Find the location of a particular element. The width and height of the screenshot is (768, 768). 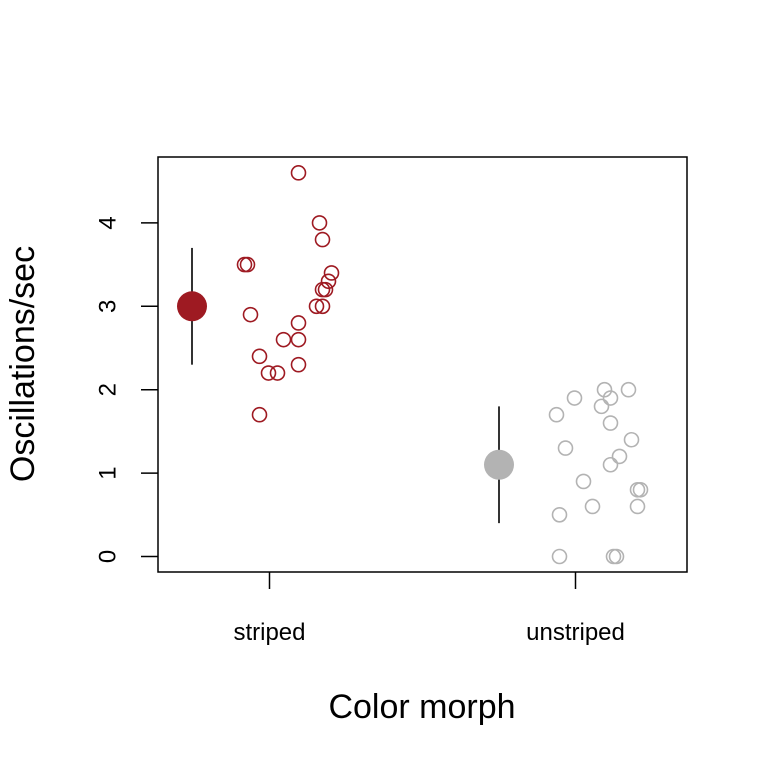

y-tick-label: 2 is located at coordinates (107, 389).